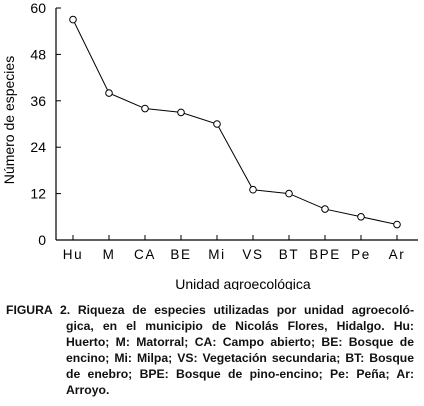 The height and width of the screenshot is (406, 424). Describe the element at coordinates (73, 254) in the screenshot. I see `x-tick-label: Hu` at that location.